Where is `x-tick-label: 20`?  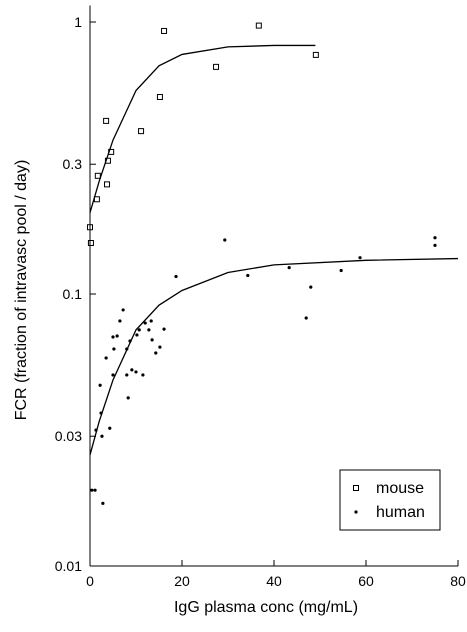
x-tick-label: 20 is located at coordinates (182, 581).